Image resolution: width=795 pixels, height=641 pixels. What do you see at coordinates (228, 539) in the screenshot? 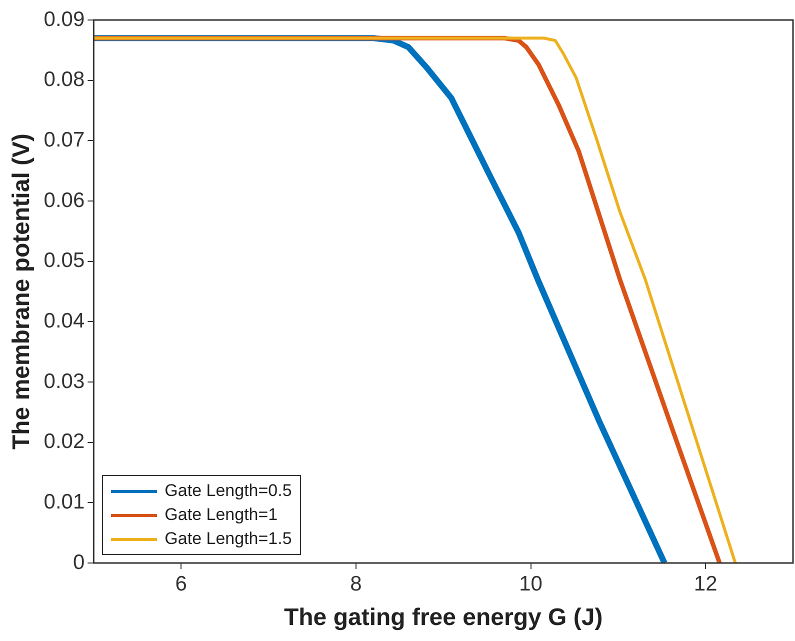
I see `legend-label: Gate Length=1.5` at bounding box center [228, 539].